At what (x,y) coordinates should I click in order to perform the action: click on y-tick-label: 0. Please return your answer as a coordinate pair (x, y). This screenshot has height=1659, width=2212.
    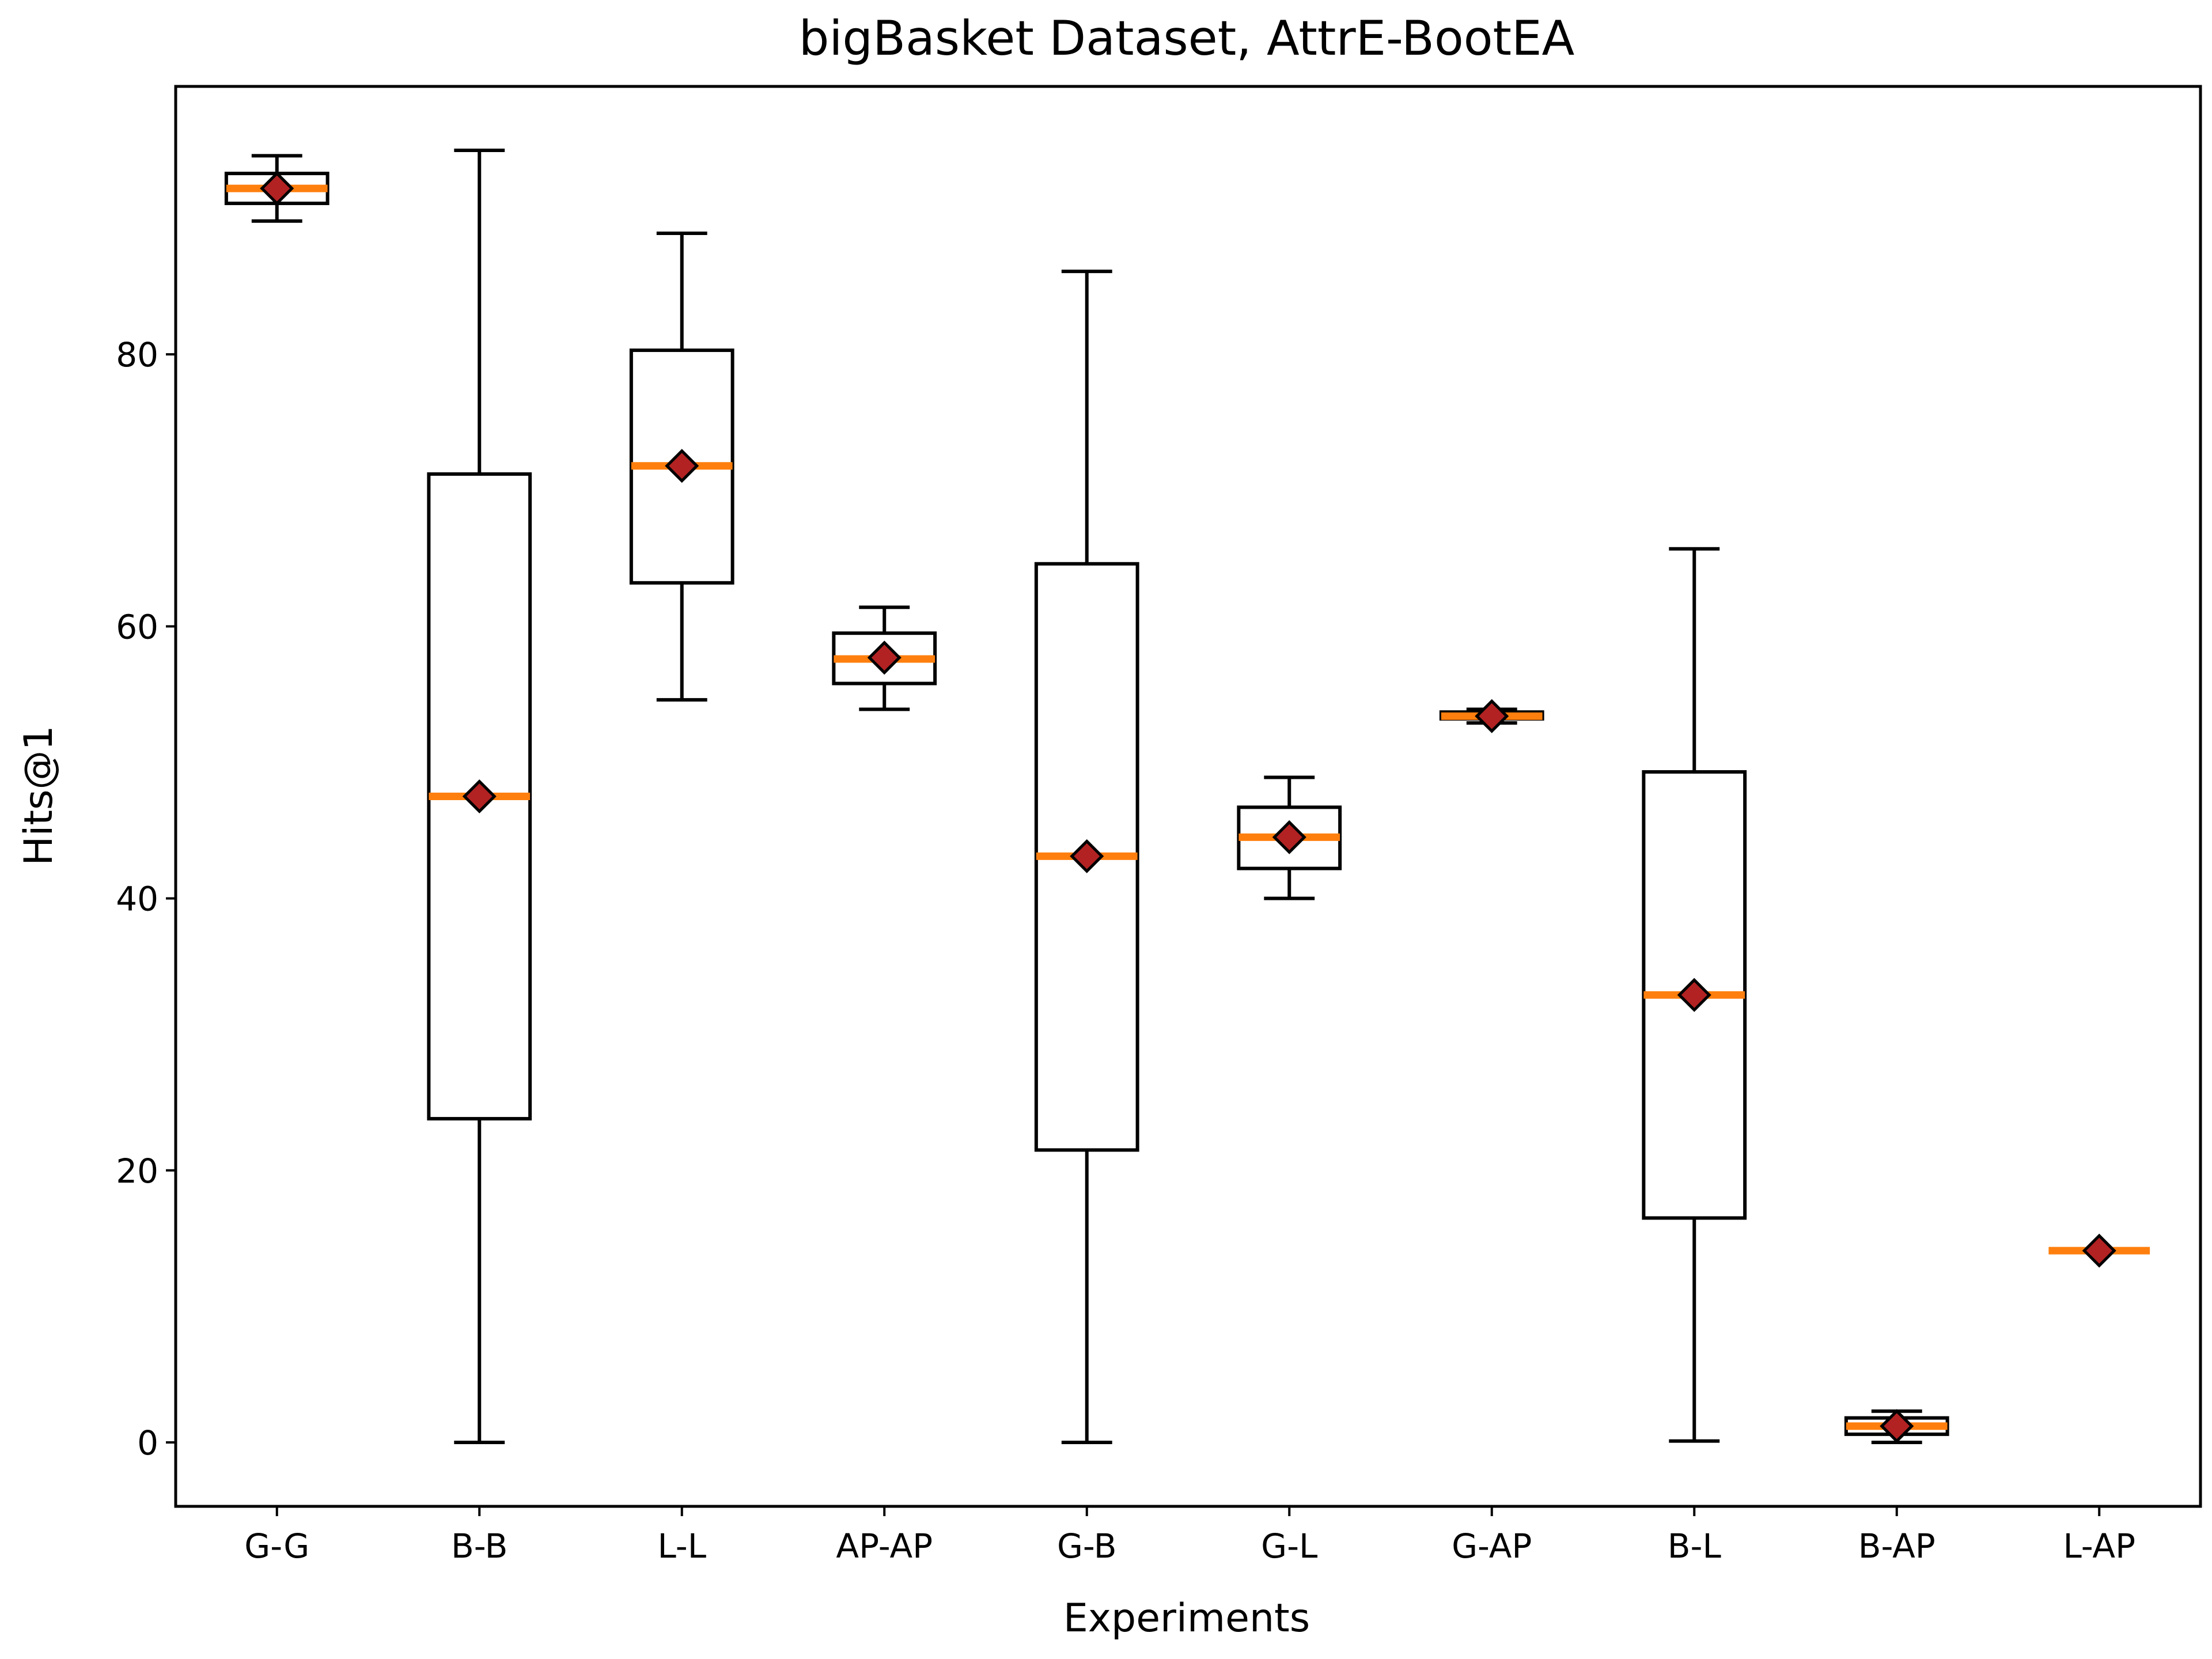
    Looking at the image, I should click on (147, 1443).